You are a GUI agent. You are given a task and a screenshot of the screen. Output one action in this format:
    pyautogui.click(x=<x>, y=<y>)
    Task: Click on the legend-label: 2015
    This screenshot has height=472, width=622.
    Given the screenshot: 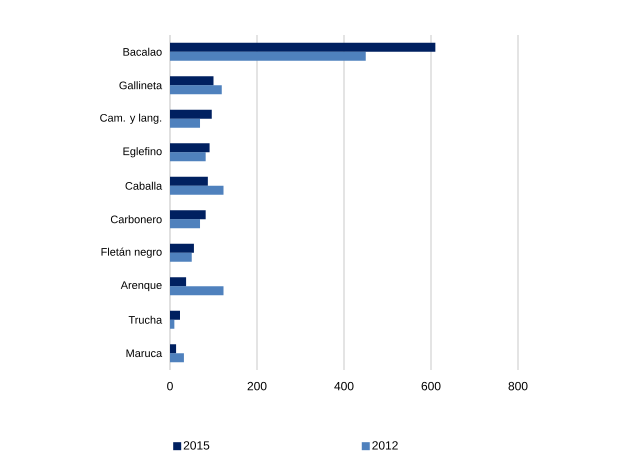 What is the action you would take?
    pyautogui.click(x=197, y=445)
    